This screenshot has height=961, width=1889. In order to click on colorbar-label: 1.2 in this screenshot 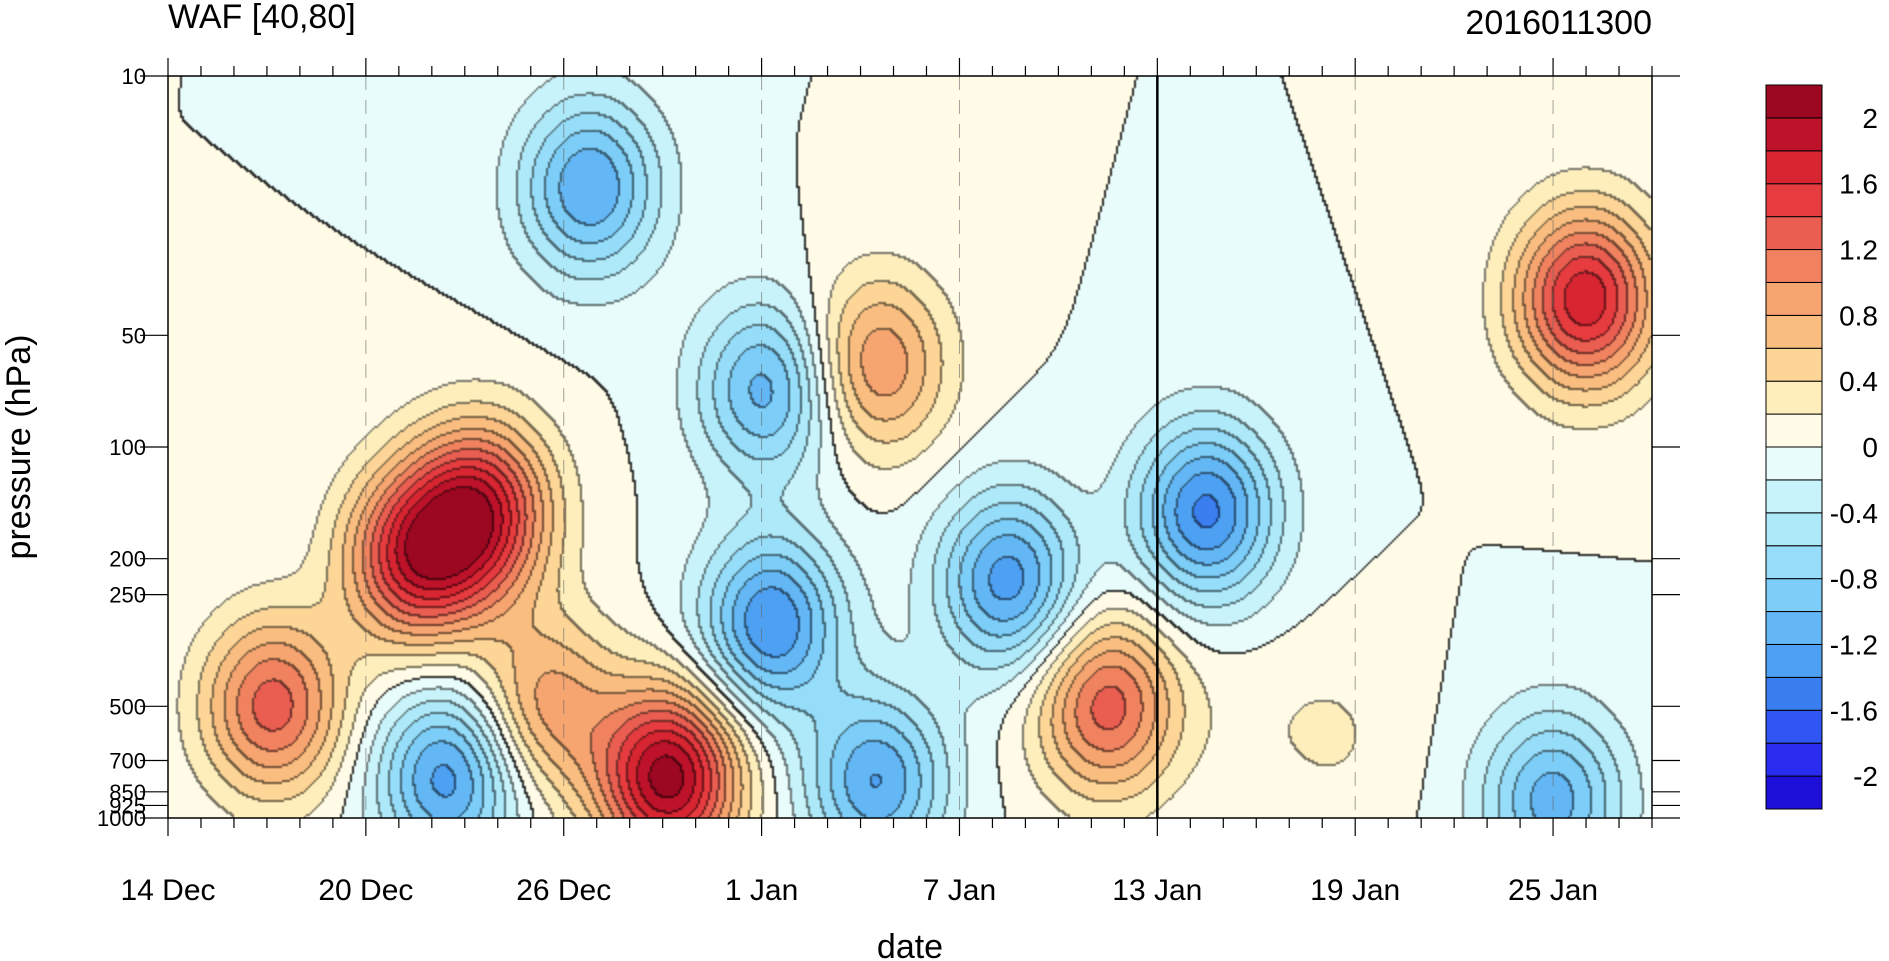, I will do `click(1858, 250)`.